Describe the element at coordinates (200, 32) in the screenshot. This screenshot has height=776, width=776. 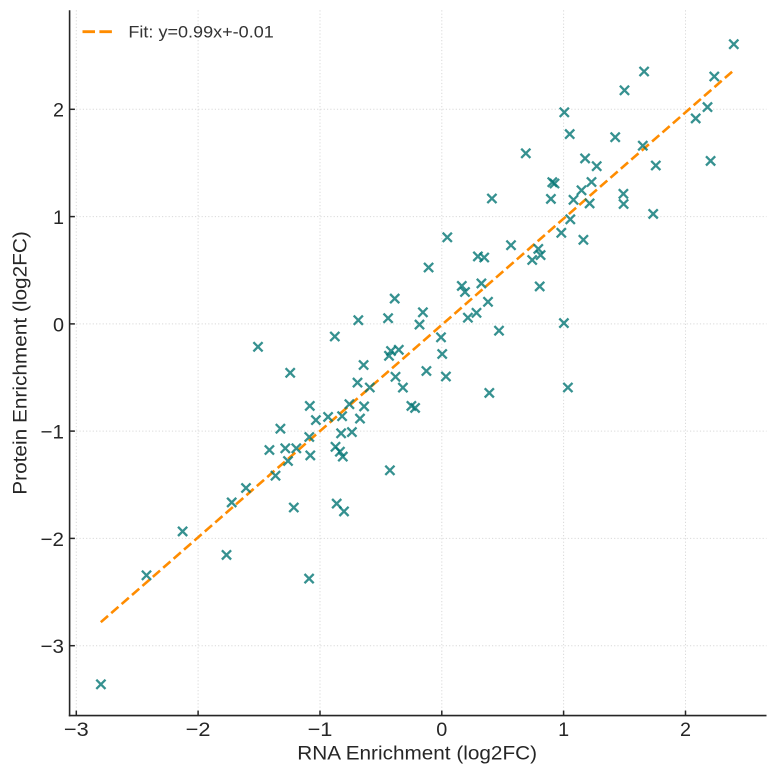
I see `svg-text: Fit: y=0.99x+-0.01` at that location.